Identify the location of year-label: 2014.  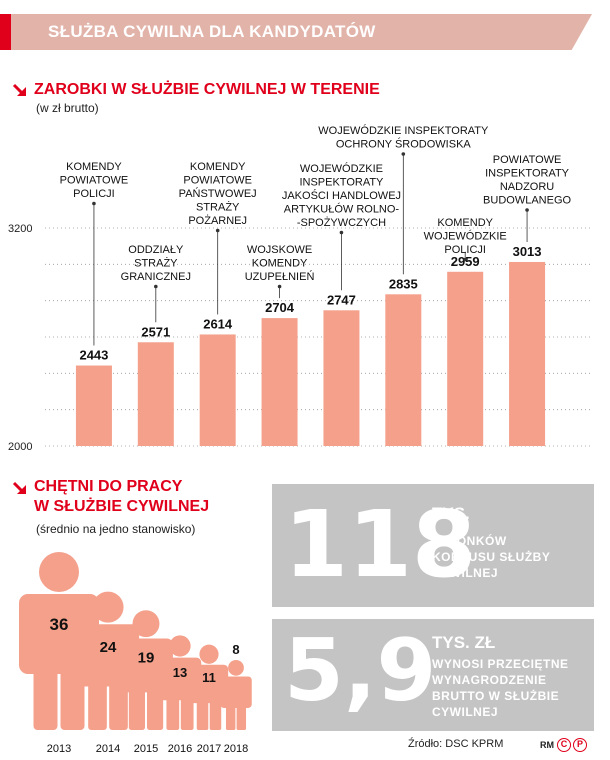
(108, 749).